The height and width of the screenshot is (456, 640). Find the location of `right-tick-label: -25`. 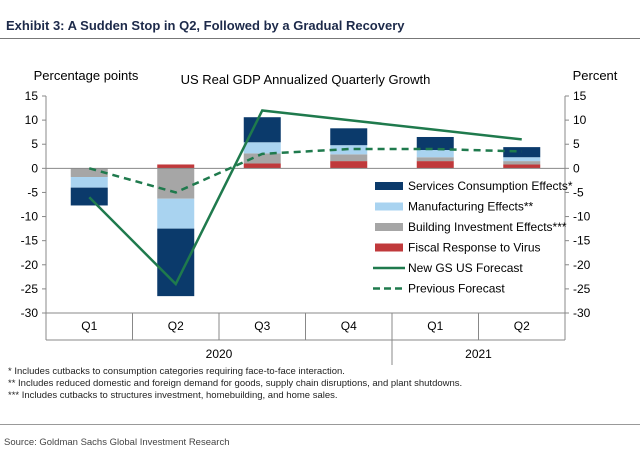

right-tick-label: -25 is located at coordinates (582, 289).